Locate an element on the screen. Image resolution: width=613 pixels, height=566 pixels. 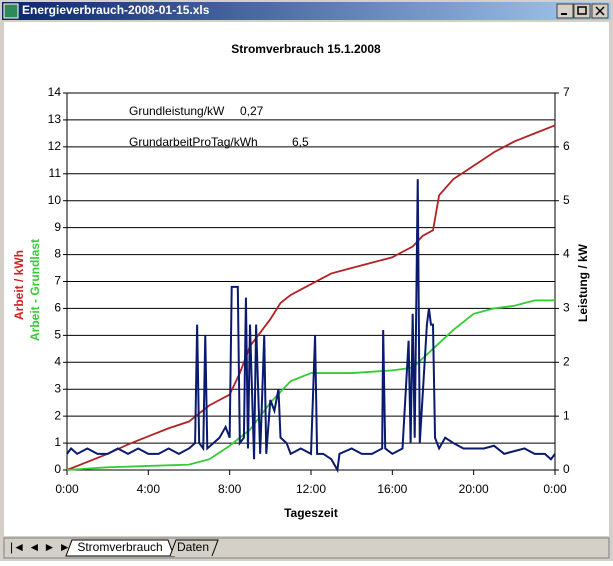
annotation: 6,5 is located at coordinates (300, 142).